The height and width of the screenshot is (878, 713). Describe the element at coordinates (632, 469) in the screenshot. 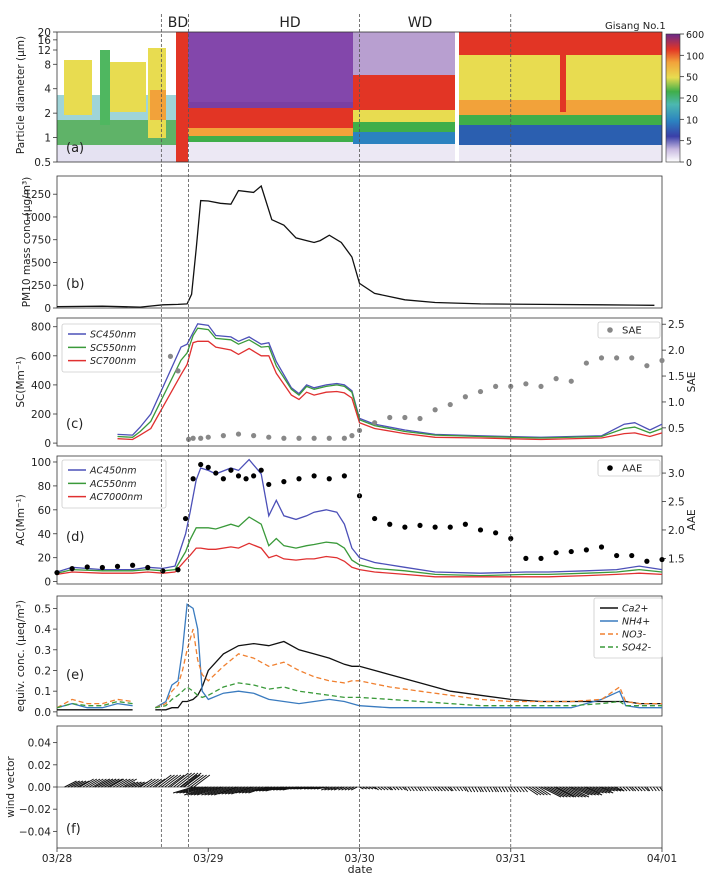

I see `legend-label: AAE` at that location.